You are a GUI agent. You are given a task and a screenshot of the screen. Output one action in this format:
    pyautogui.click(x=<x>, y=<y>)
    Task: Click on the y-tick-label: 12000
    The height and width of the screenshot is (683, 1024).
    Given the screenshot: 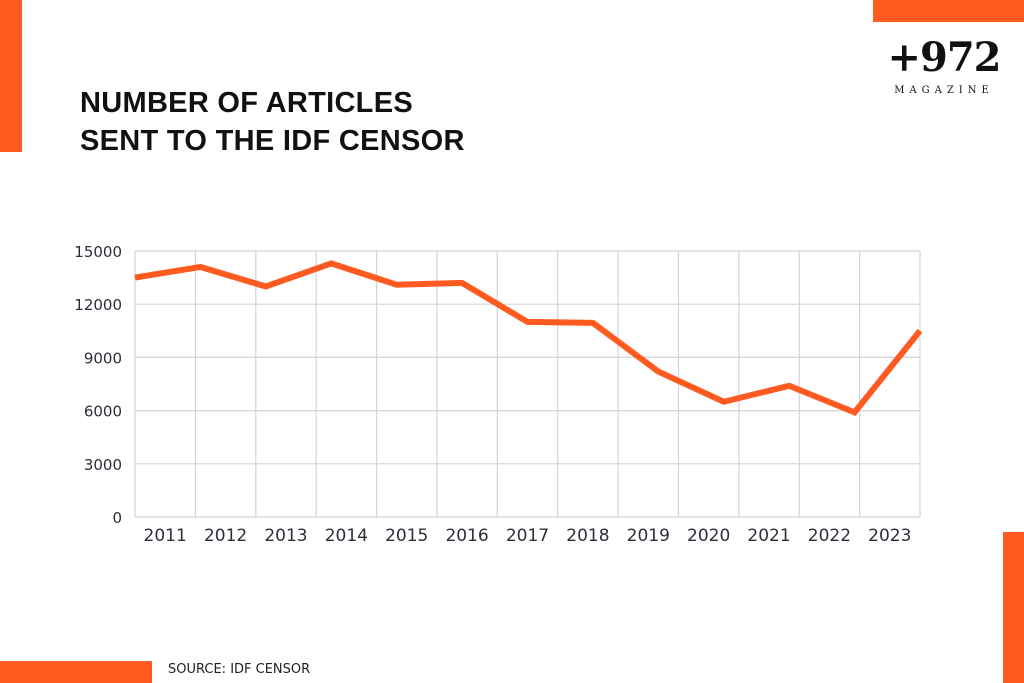 What is the action you would take?
    pyautogui.click(x=98, y=305)
    